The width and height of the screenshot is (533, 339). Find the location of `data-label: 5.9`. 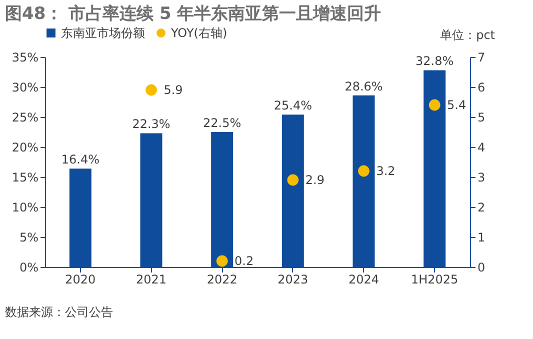

data-label: 5.9 is located at coordinates (173, 90).